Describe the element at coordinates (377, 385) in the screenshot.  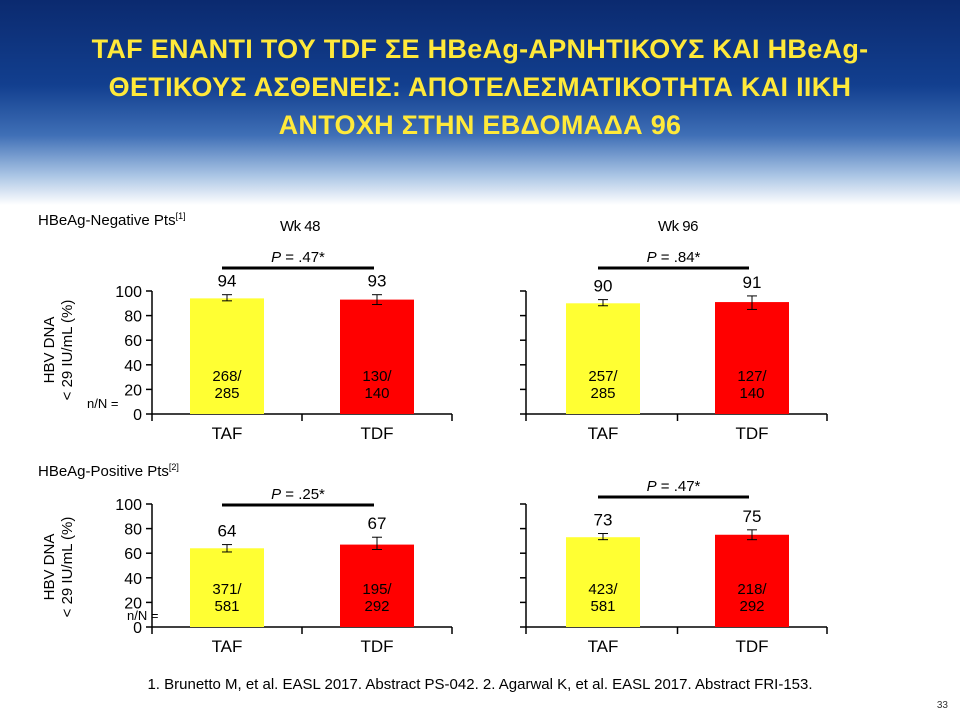
I see `nN-value: 130/140` at that location.